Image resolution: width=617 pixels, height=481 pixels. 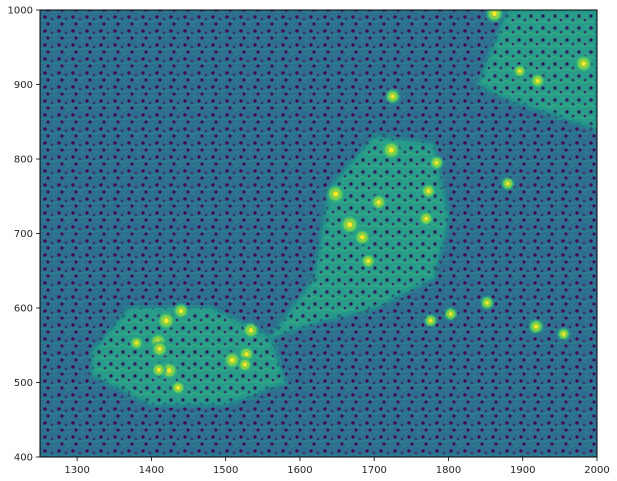 I want to click on y-tick-label: 400, so click(x=23, y=458).